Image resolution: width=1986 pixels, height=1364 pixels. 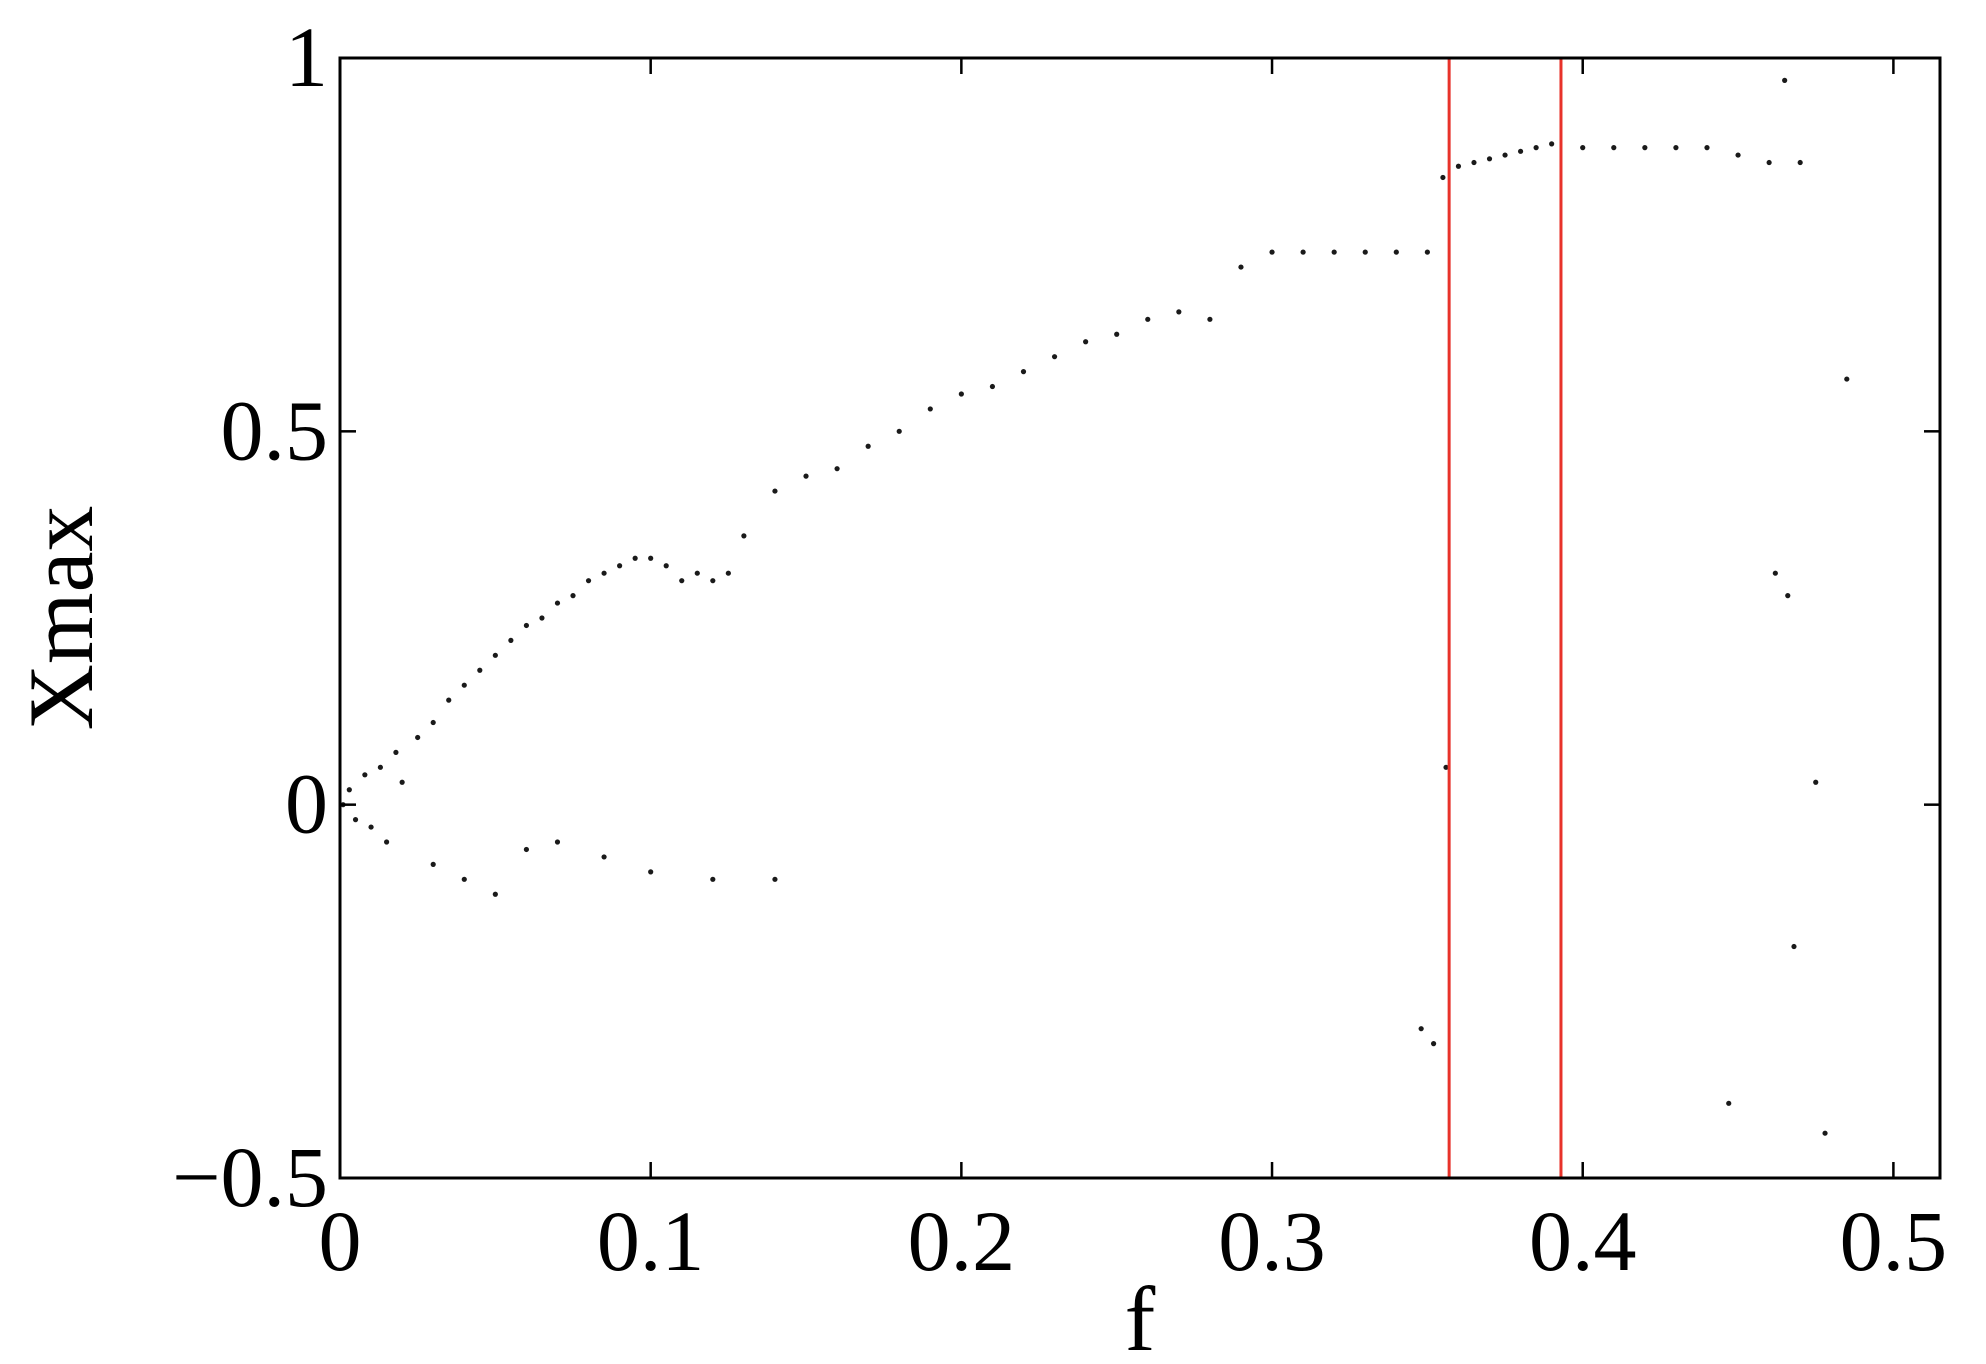 I want to click on y-tick-label: 1, so click(x=306, y=57).